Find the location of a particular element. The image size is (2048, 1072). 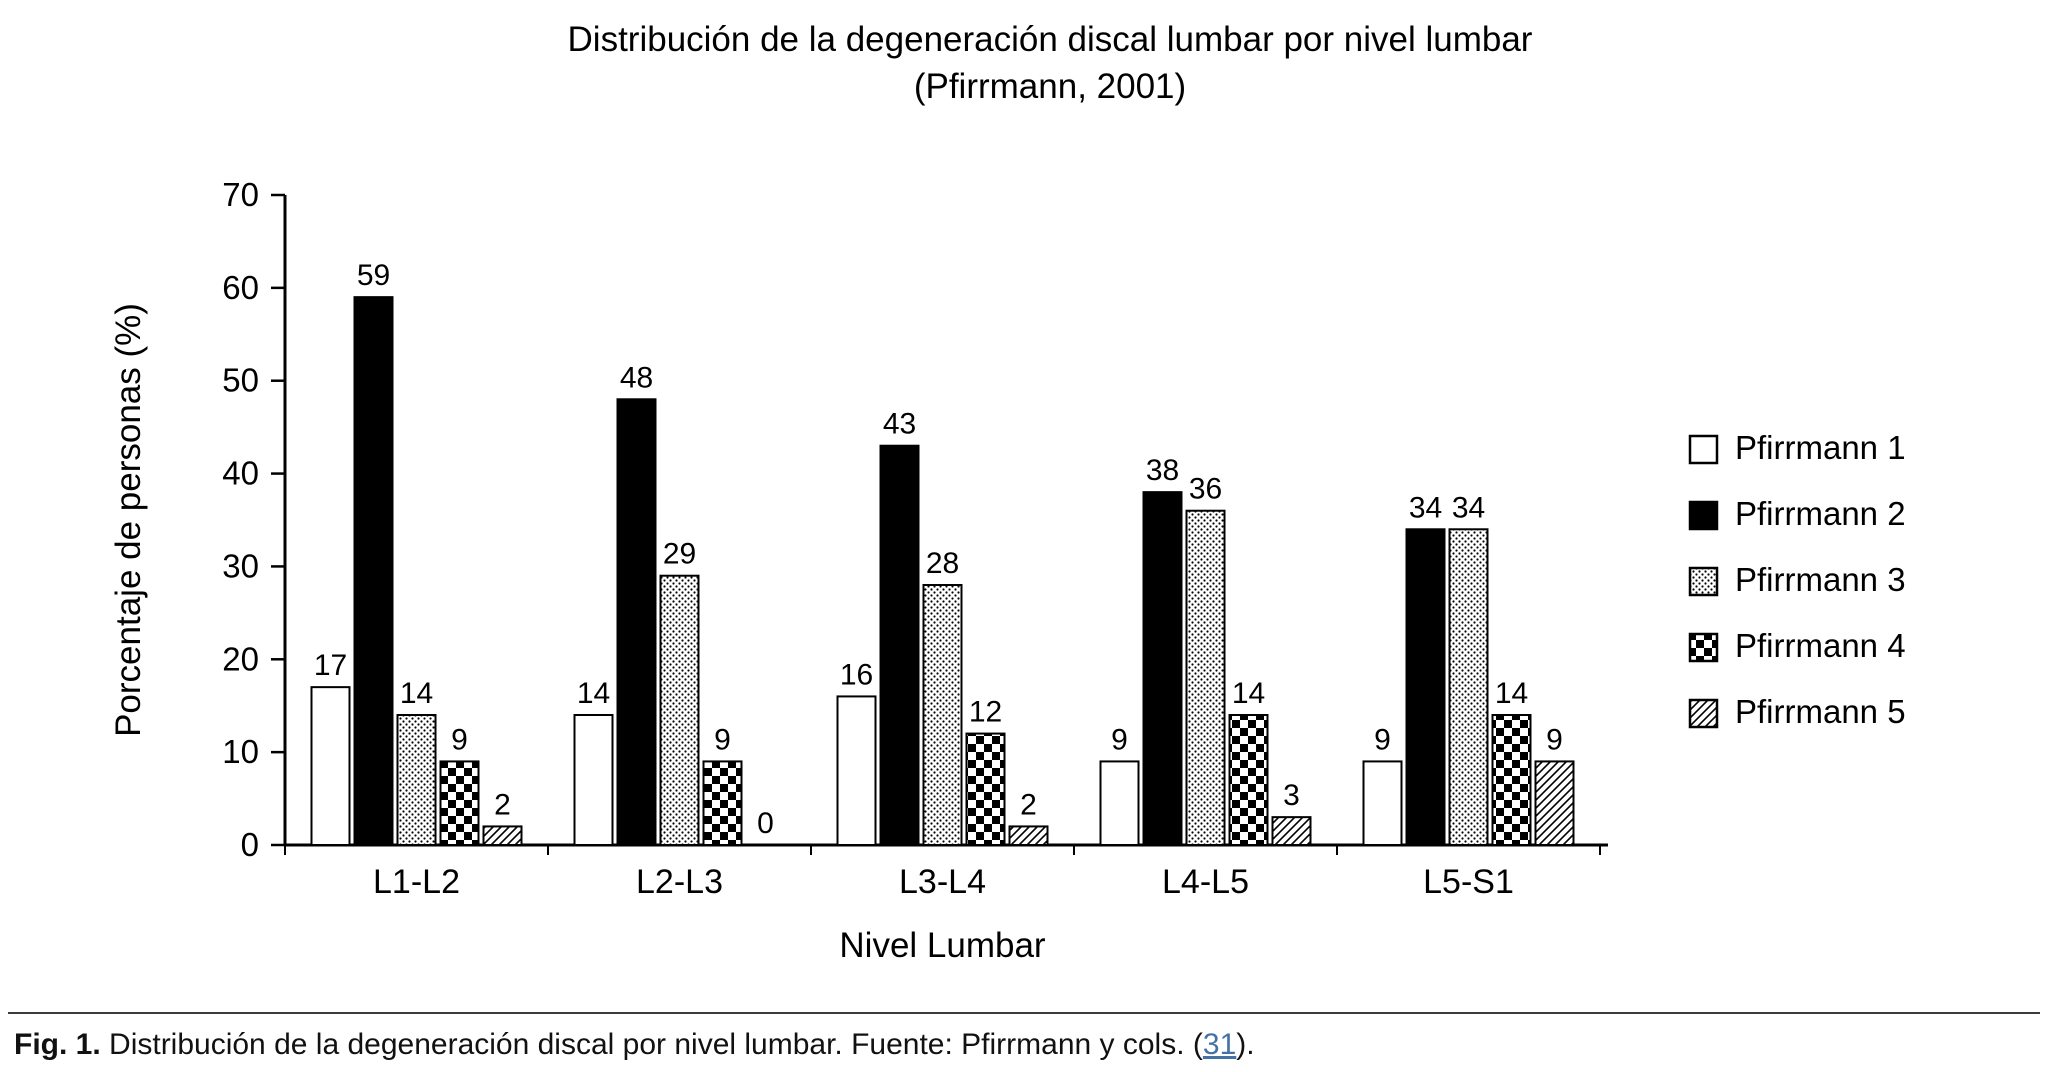

x-category-label: L5-S1 is located at coordinates (1468, 882).